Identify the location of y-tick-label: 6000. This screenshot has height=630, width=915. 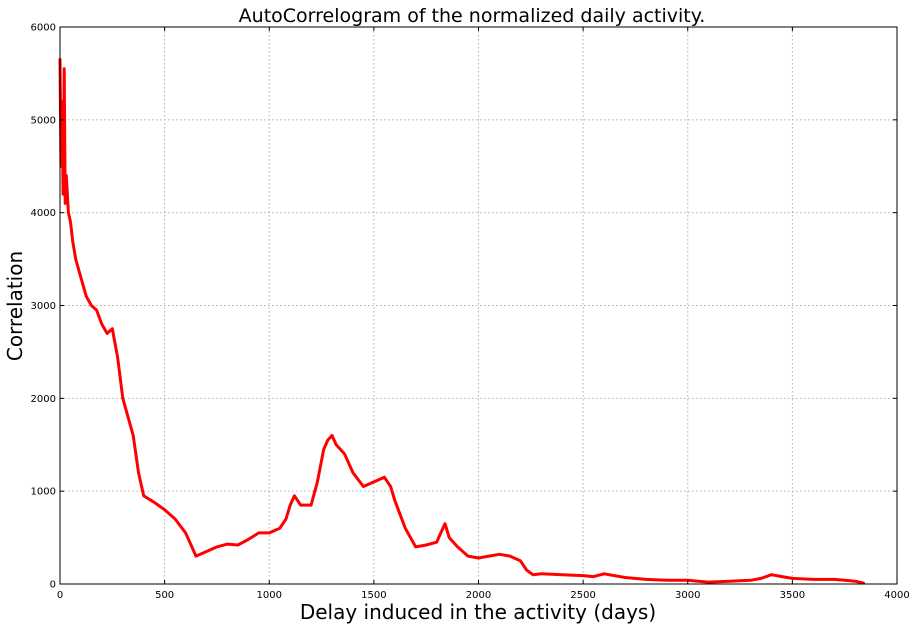
(43, 28).